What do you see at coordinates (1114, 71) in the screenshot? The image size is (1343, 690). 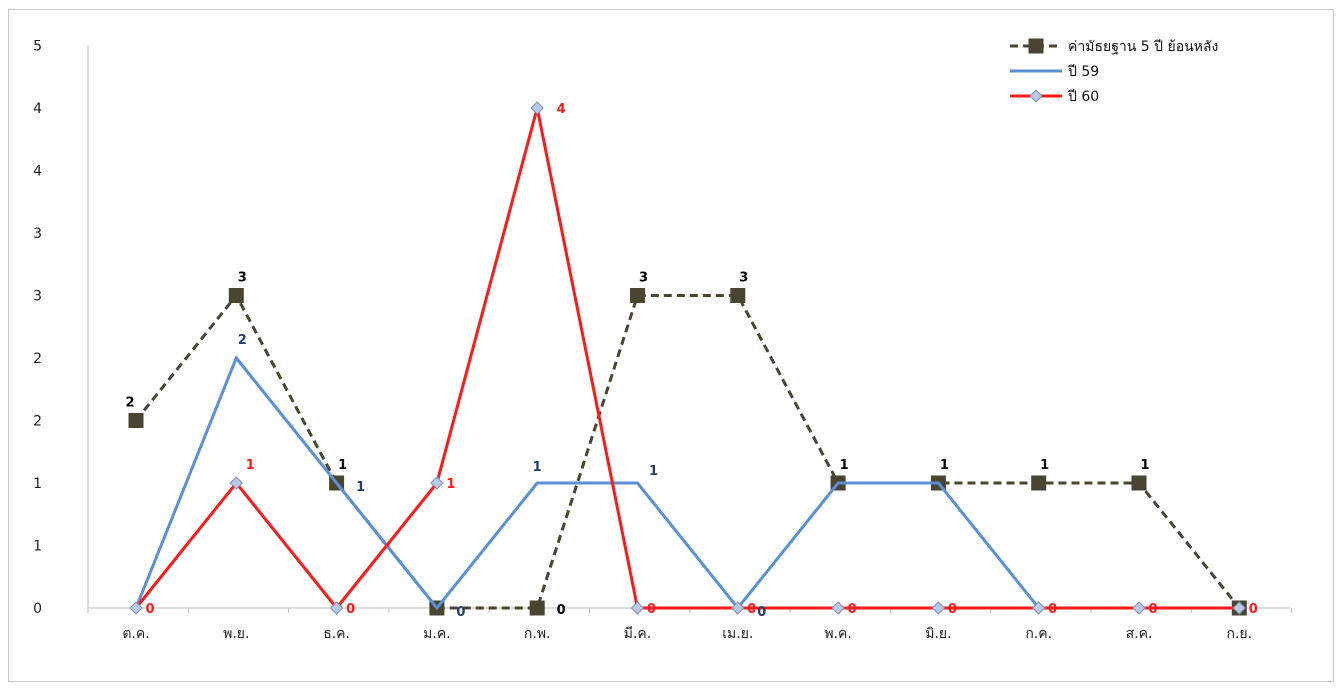 I see `legend: ค่ามัธยฐาน 5 ปี ย้อนหลังปี 59 ปี 60` at bounding box center [1114, 71].